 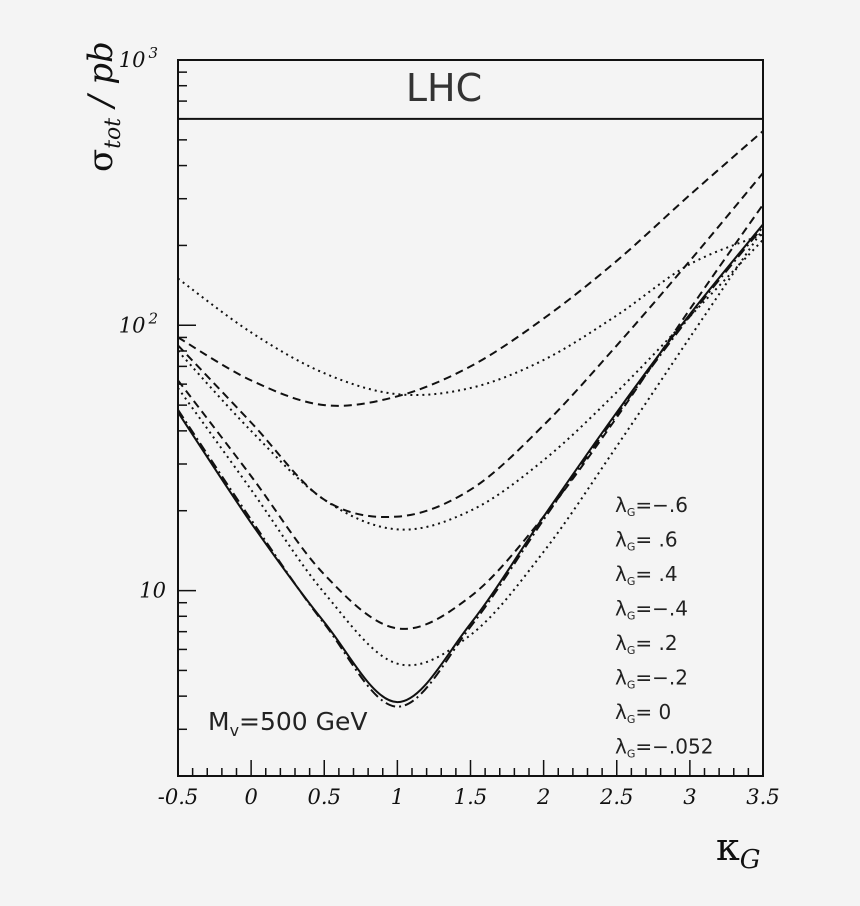 I want to click on y-tick-label: 10 2, so click(x=138, y=323).